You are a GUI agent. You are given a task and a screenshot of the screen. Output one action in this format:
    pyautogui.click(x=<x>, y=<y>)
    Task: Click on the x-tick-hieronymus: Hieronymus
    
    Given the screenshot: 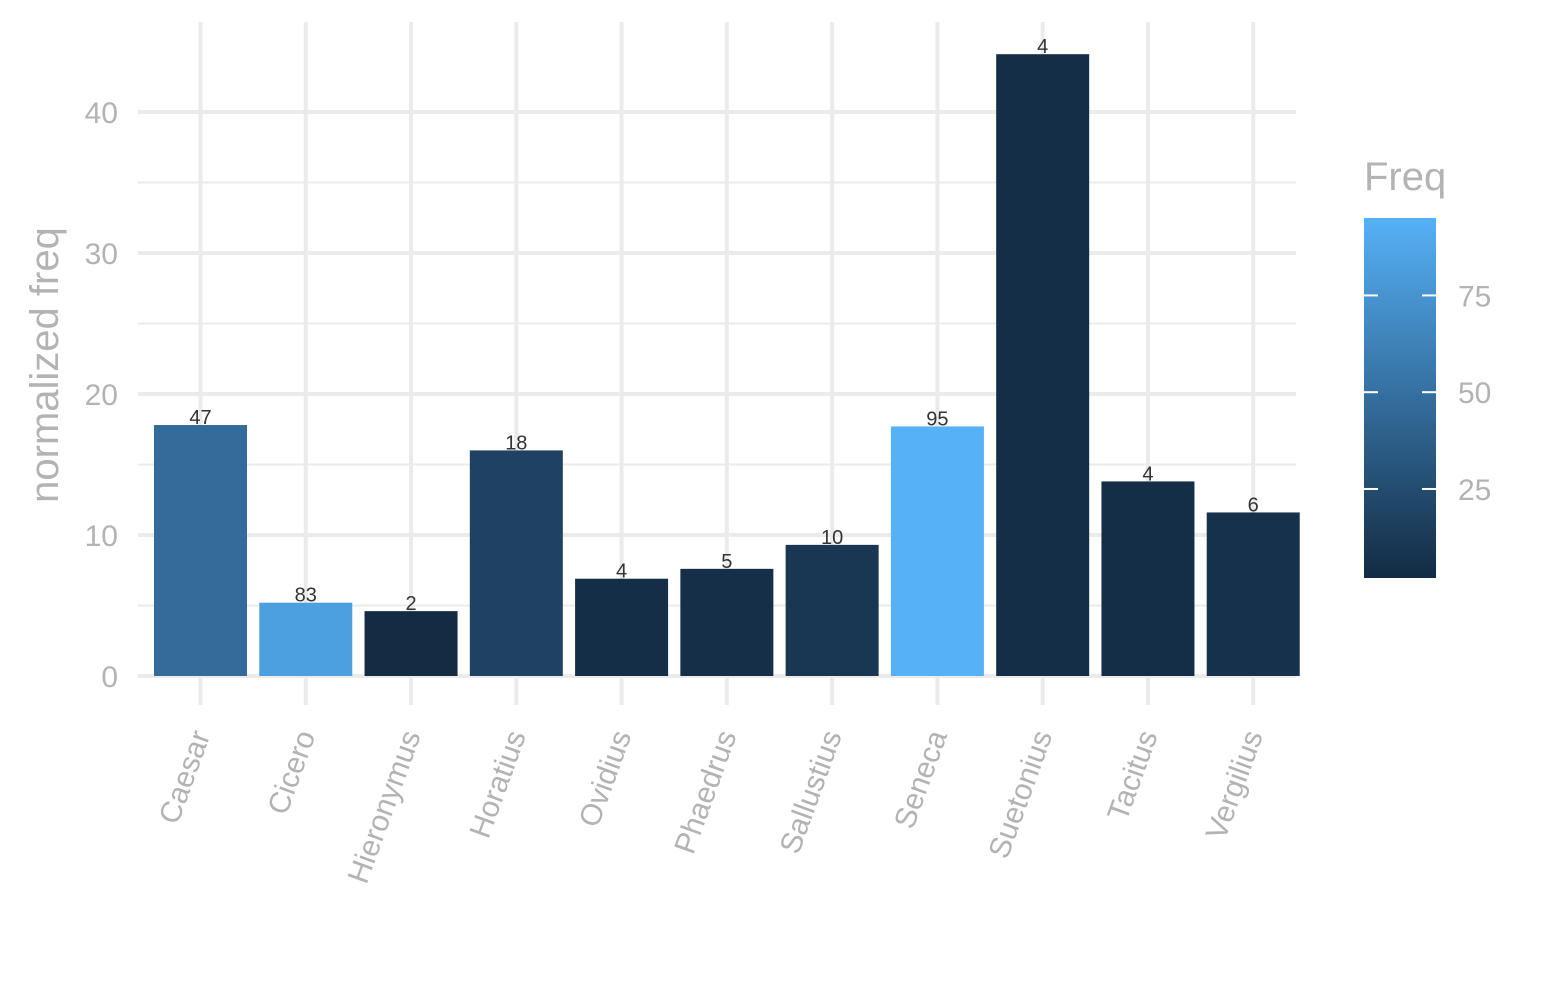 What is the action you would take?
    pyautogui.click(x=385, y=807)
    